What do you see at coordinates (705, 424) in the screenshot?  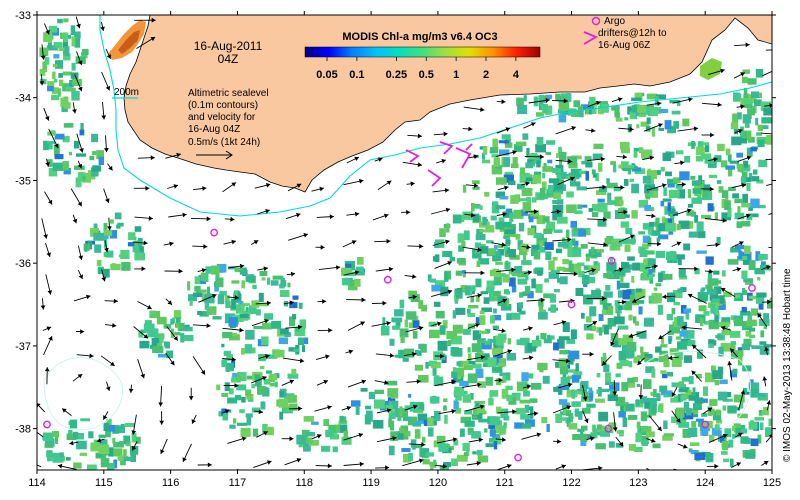 I see `argo-float-marker` at bounding box center [705, 424].